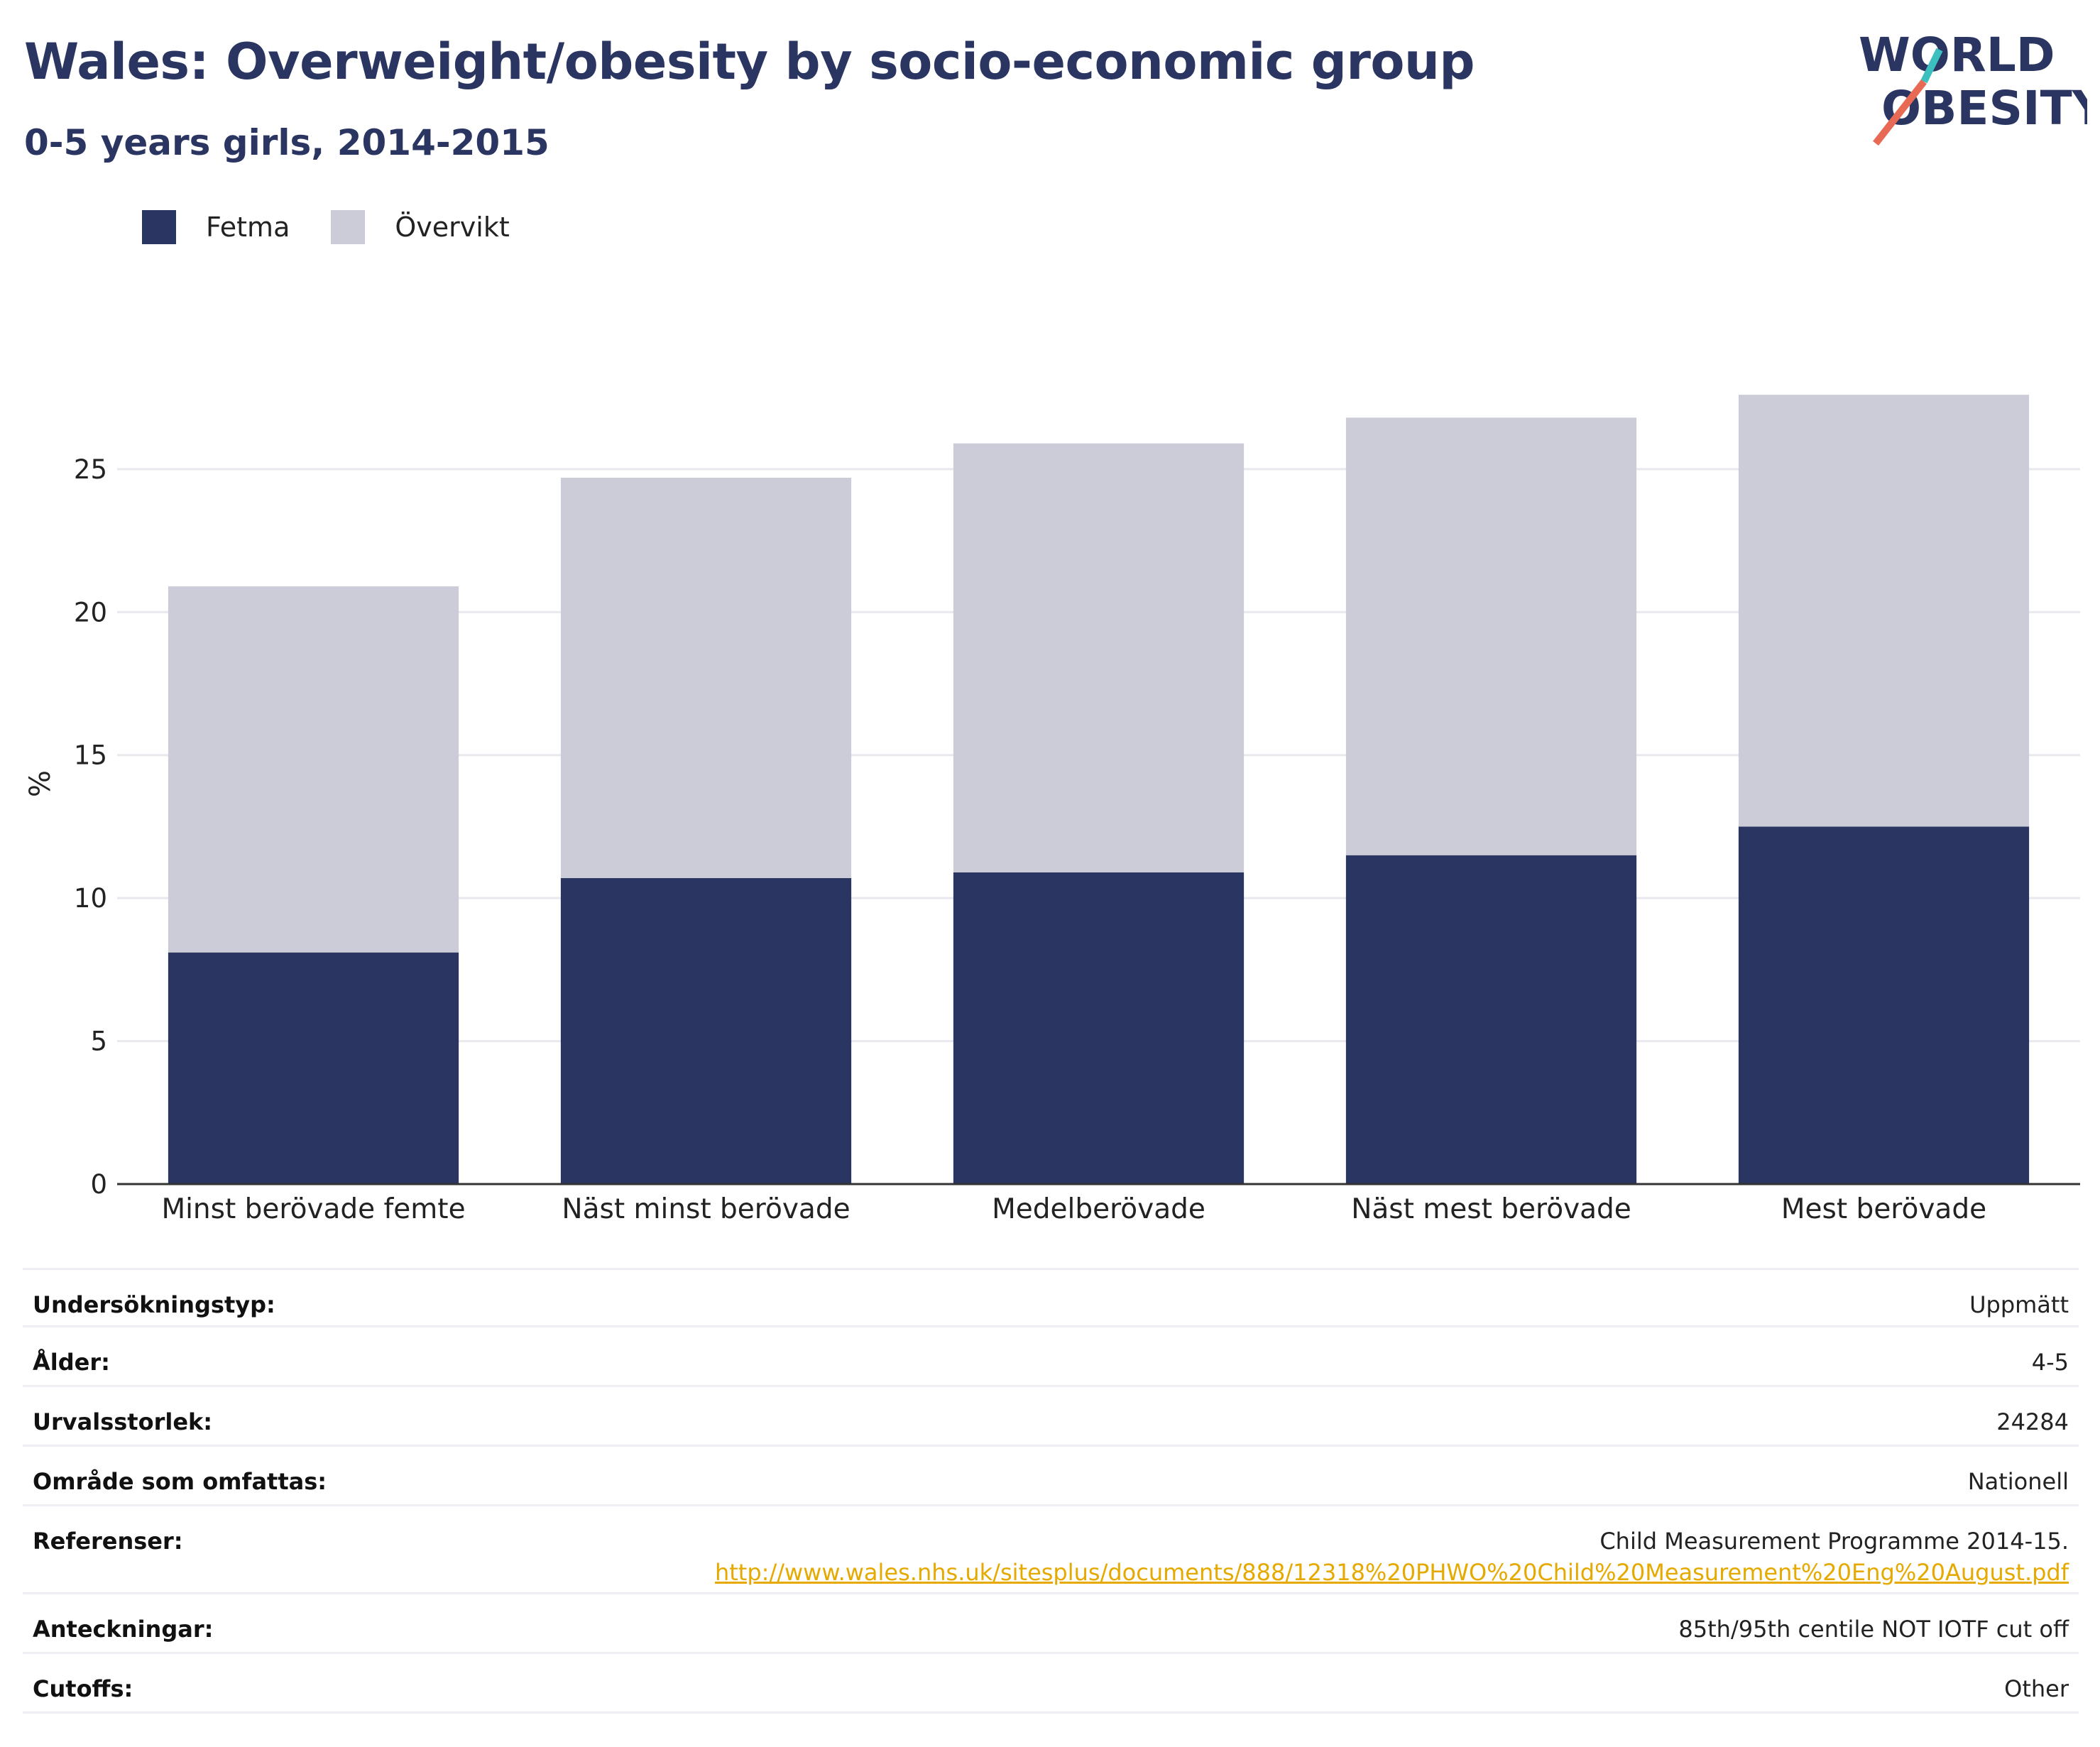 The width and height of the screenshot is (2100, 1747). Describe the element at coordinates (180, 1481) in the screenshot. I see `info-label: Område som omfattas:` at that location.